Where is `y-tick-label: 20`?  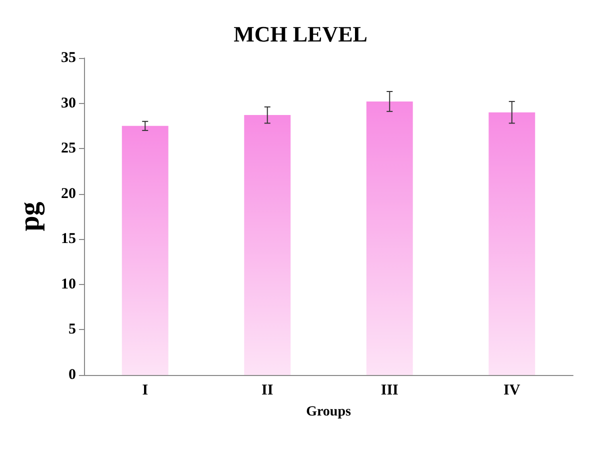
y-tick-label: 20 is located at coordinates (68, 194).